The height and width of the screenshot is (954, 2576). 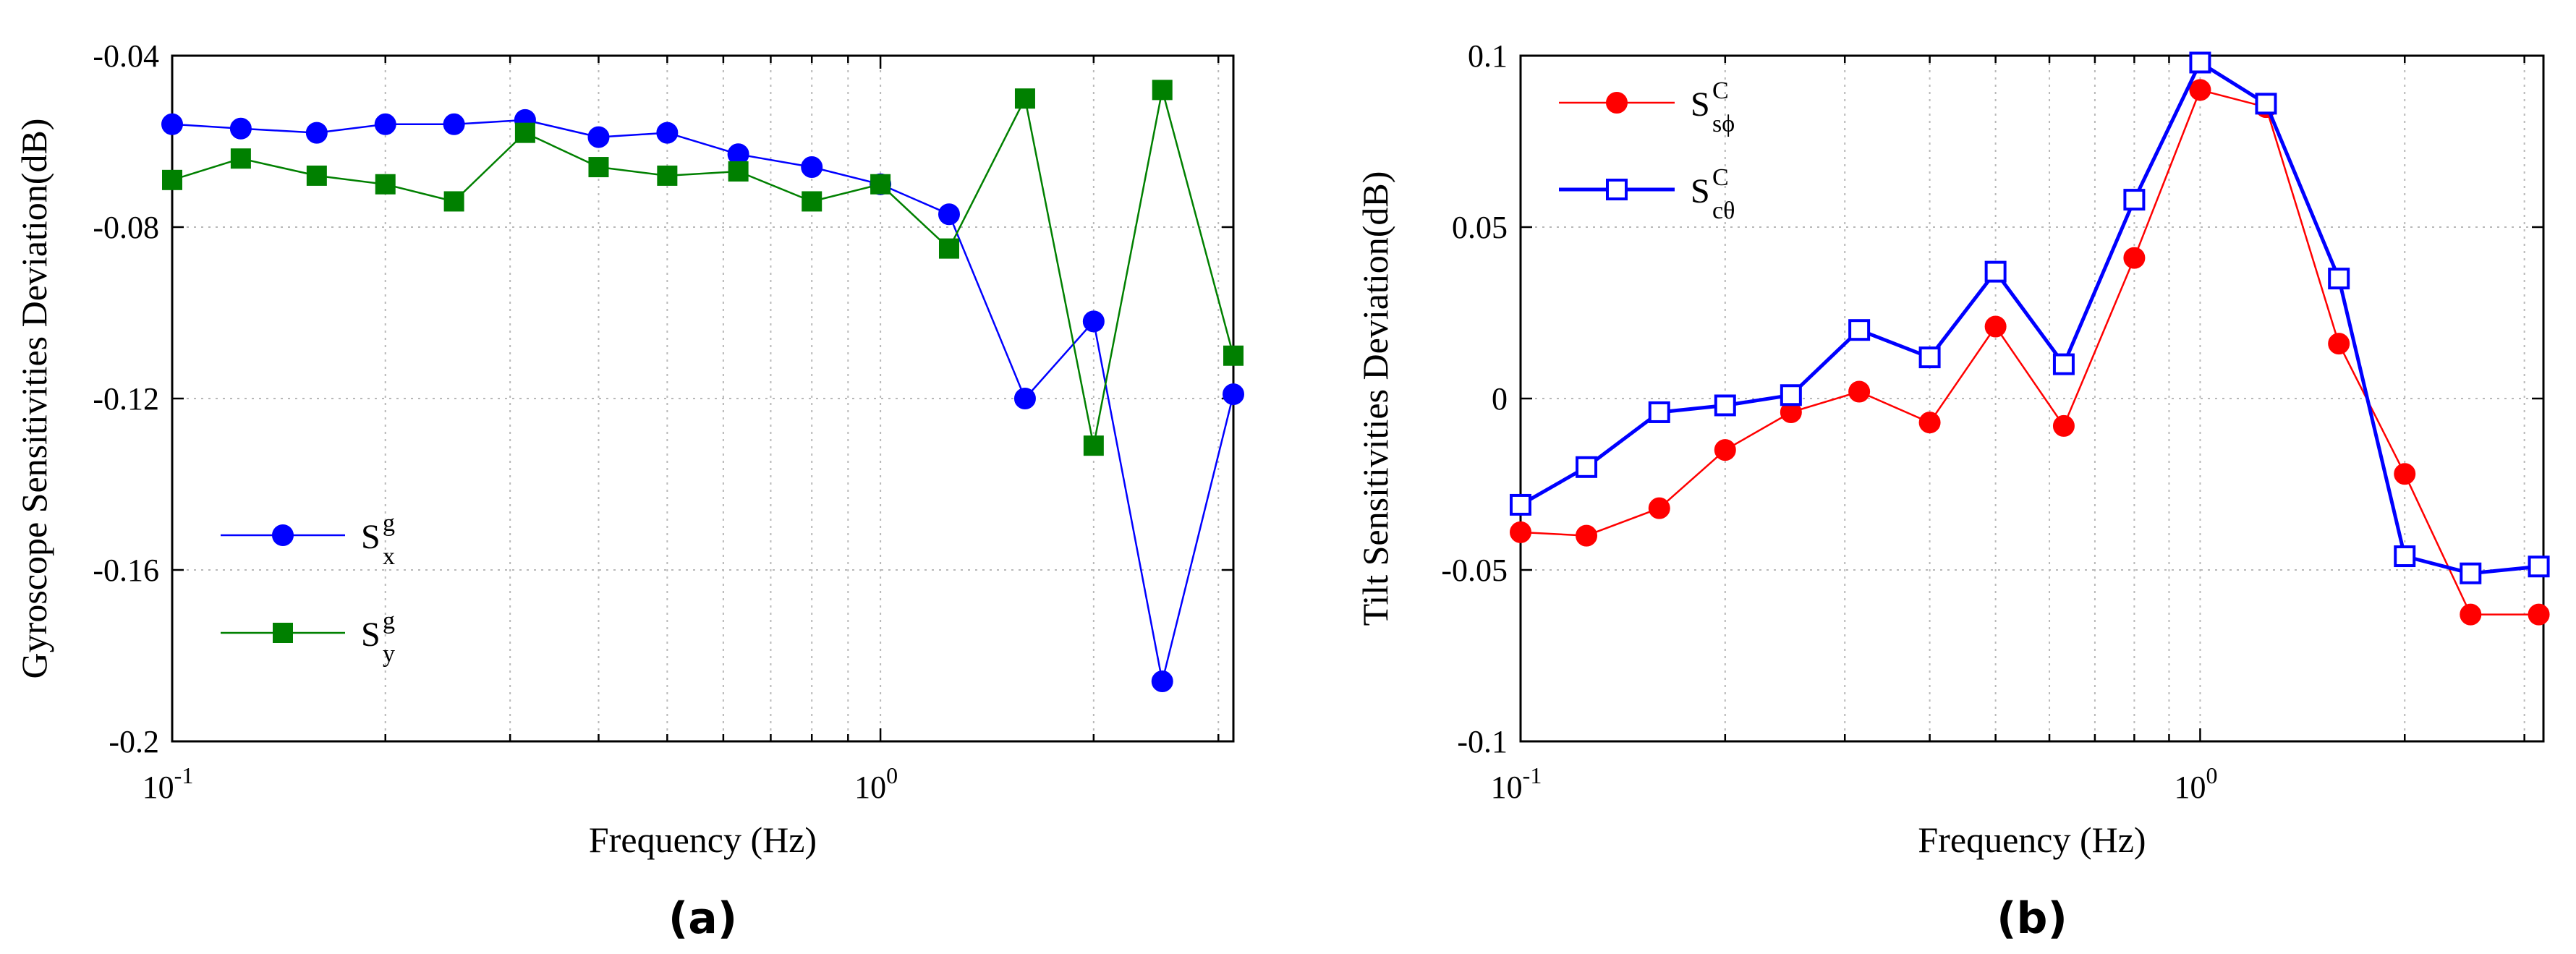 What do you see at coordinates (1474, 570) in the screenshot?
I see `y-tick-label: -0.05` at bounding box center [1474, 570].